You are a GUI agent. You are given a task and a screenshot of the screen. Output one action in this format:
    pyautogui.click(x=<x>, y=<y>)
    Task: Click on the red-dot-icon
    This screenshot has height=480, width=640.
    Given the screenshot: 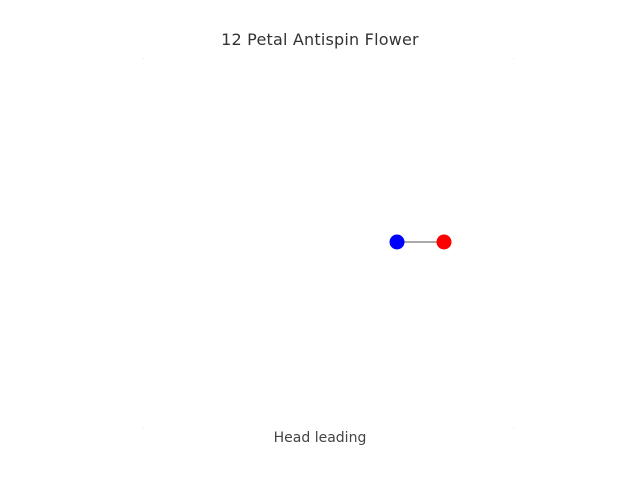 What is the action you would take?
    pyautogui.click(x=444, y=242)
    